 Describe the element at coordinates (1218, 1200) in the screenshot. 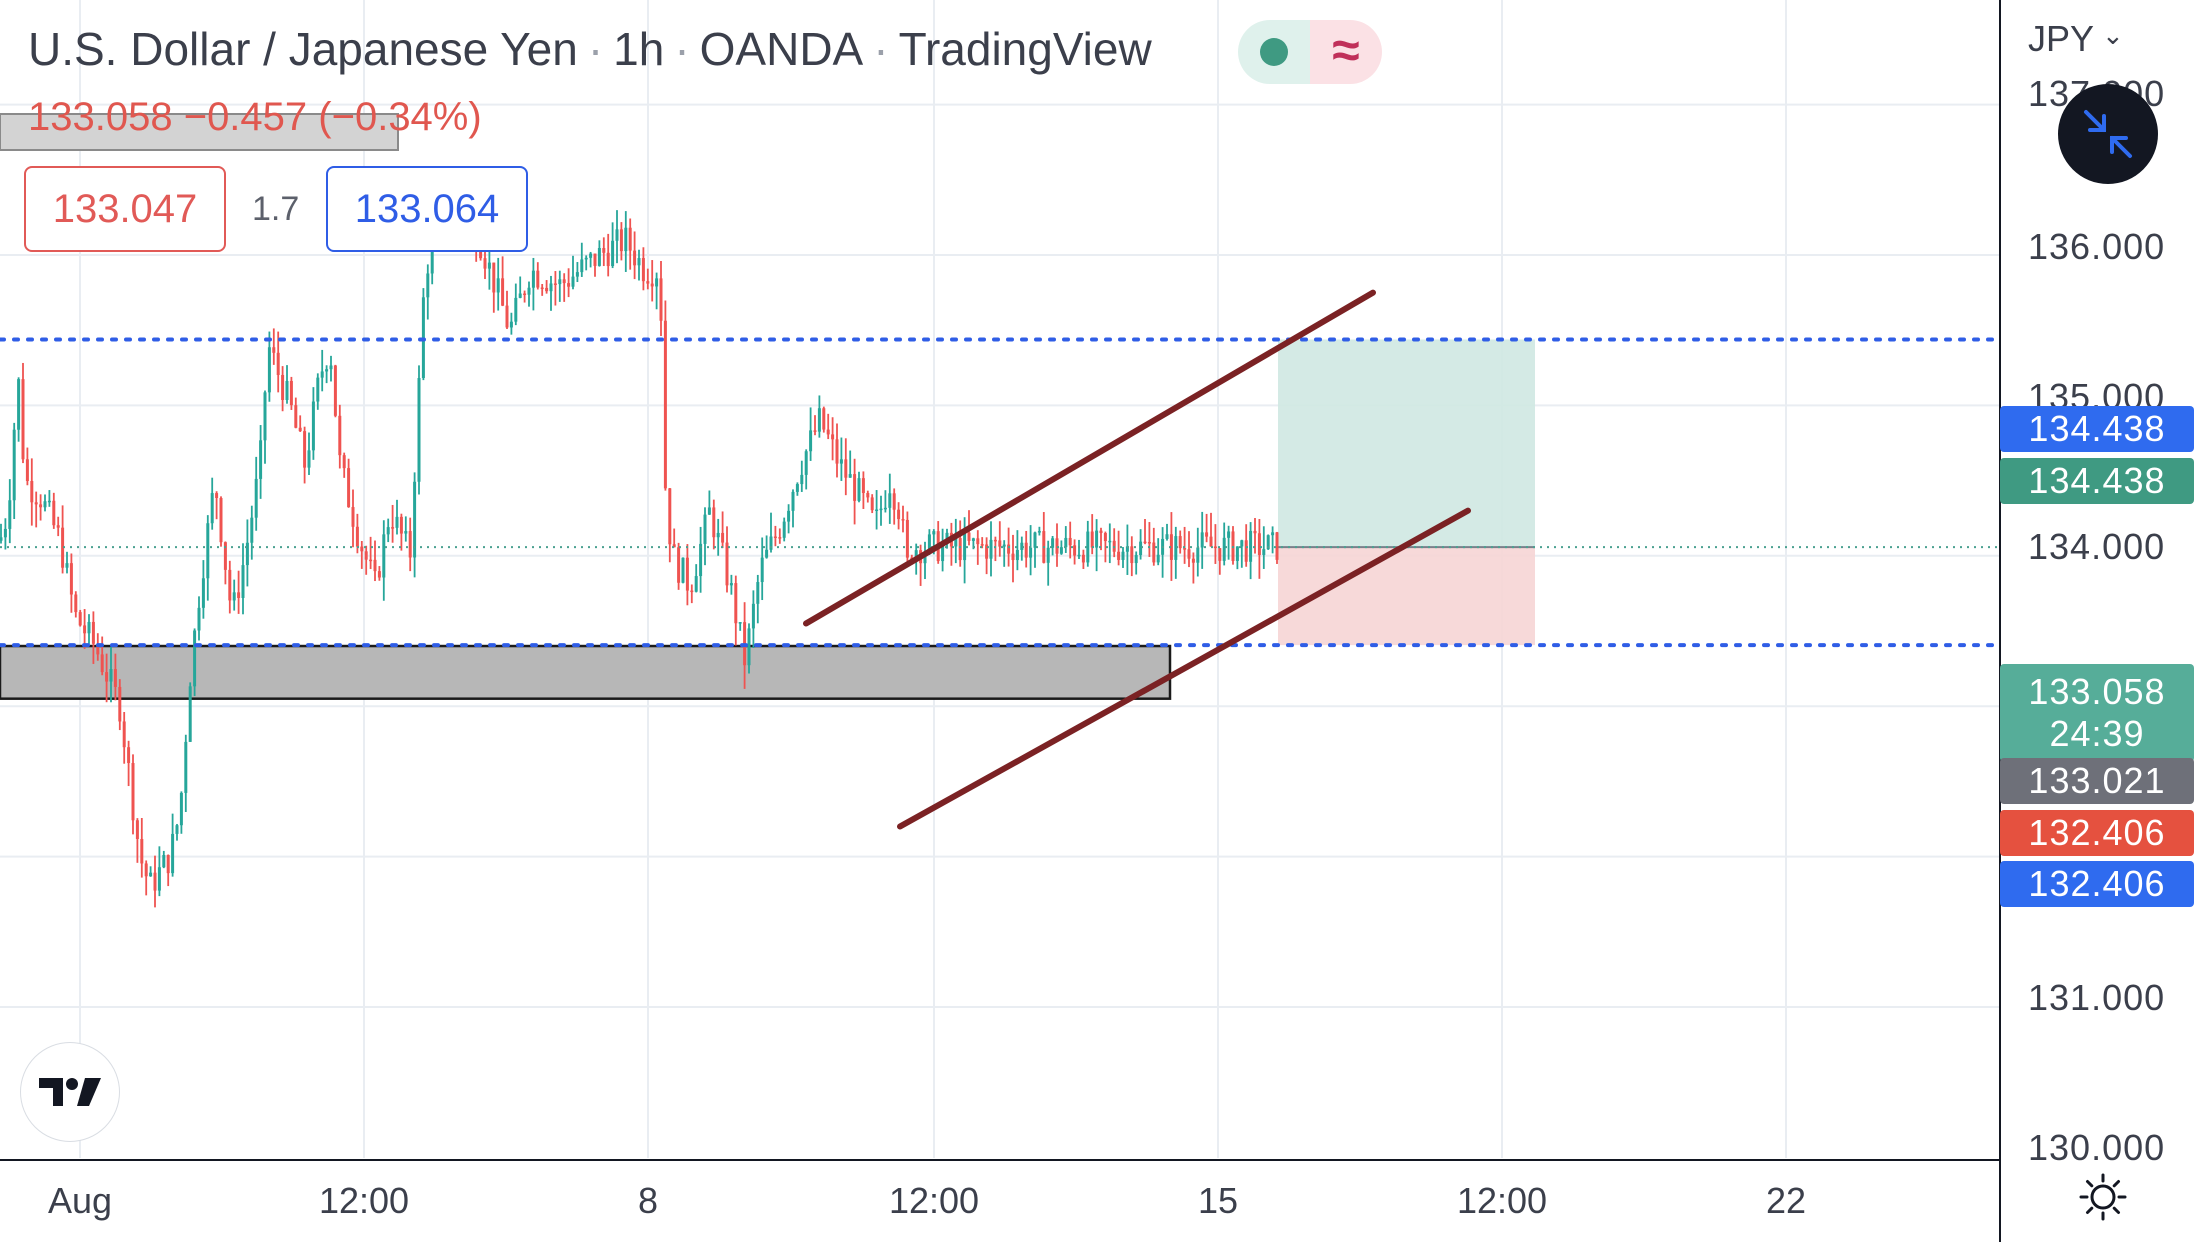

I see `x-axis-tick: 15` at that location.